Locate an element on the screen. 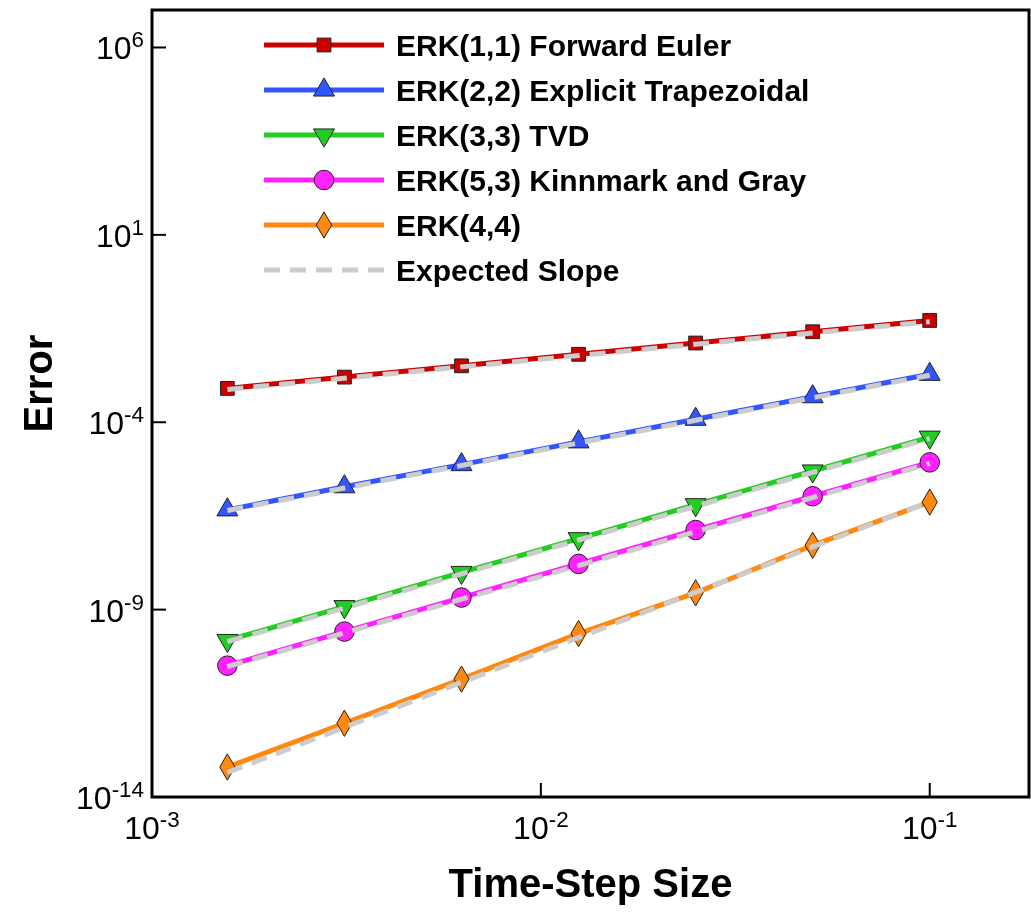 Image resolution: width=1031 pixels, height=917 pixels. x-axis-title: Time-Step Size is located at coordinates (590, 883).